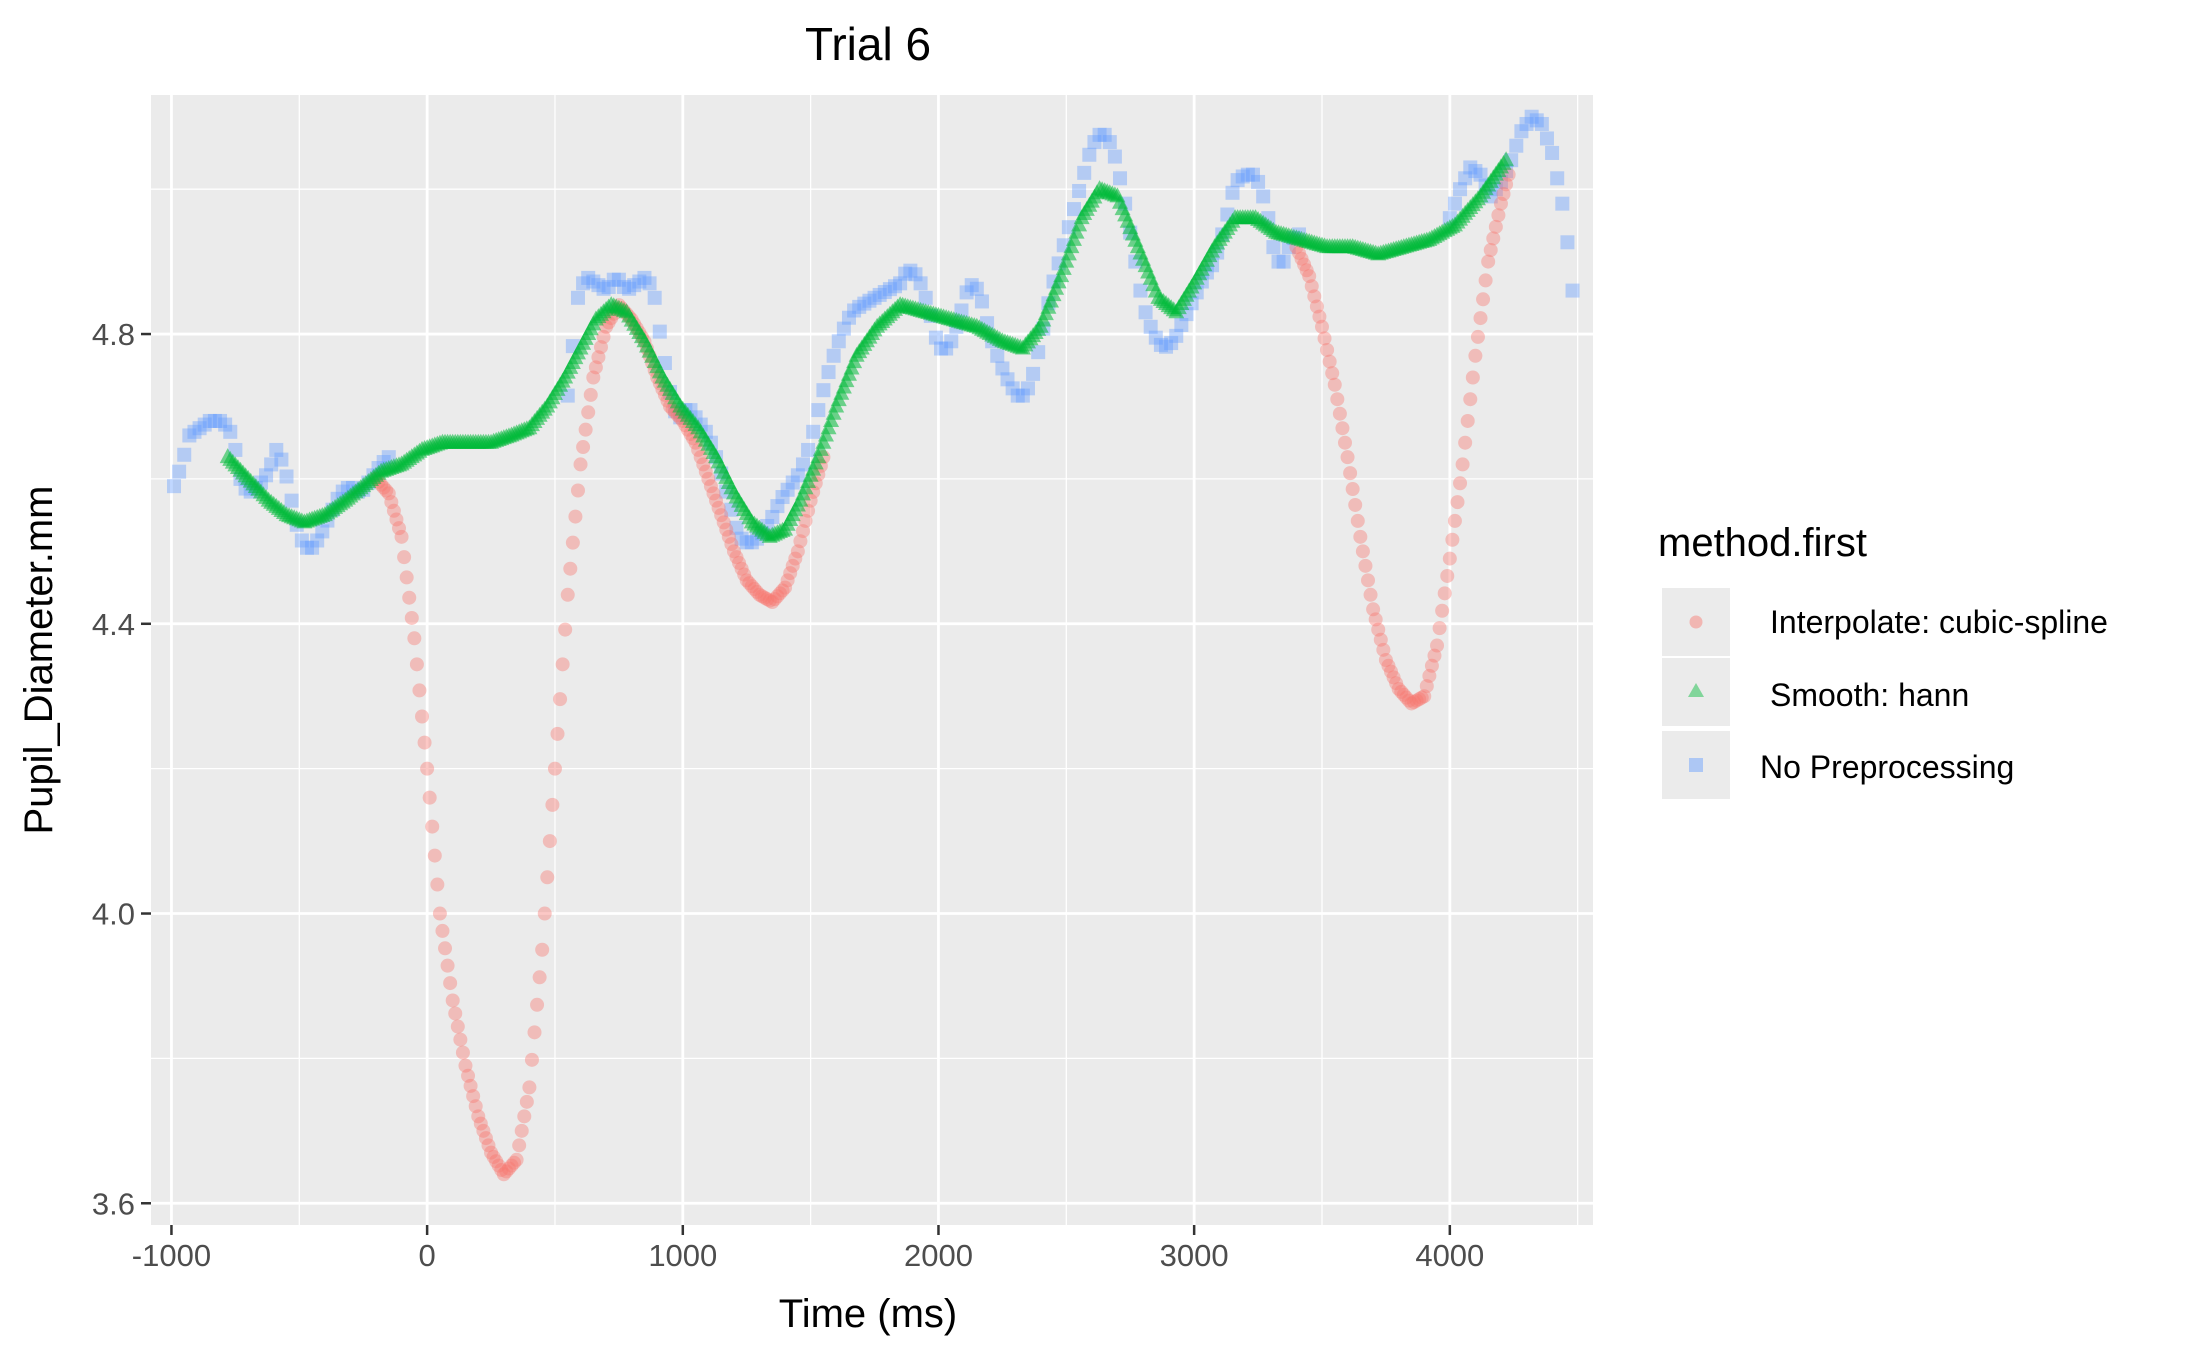  What do you see at coordinates (682, 1255) in the screenshot?
I see `x-tick-label: 1000` at bounding box center [682, 1255].